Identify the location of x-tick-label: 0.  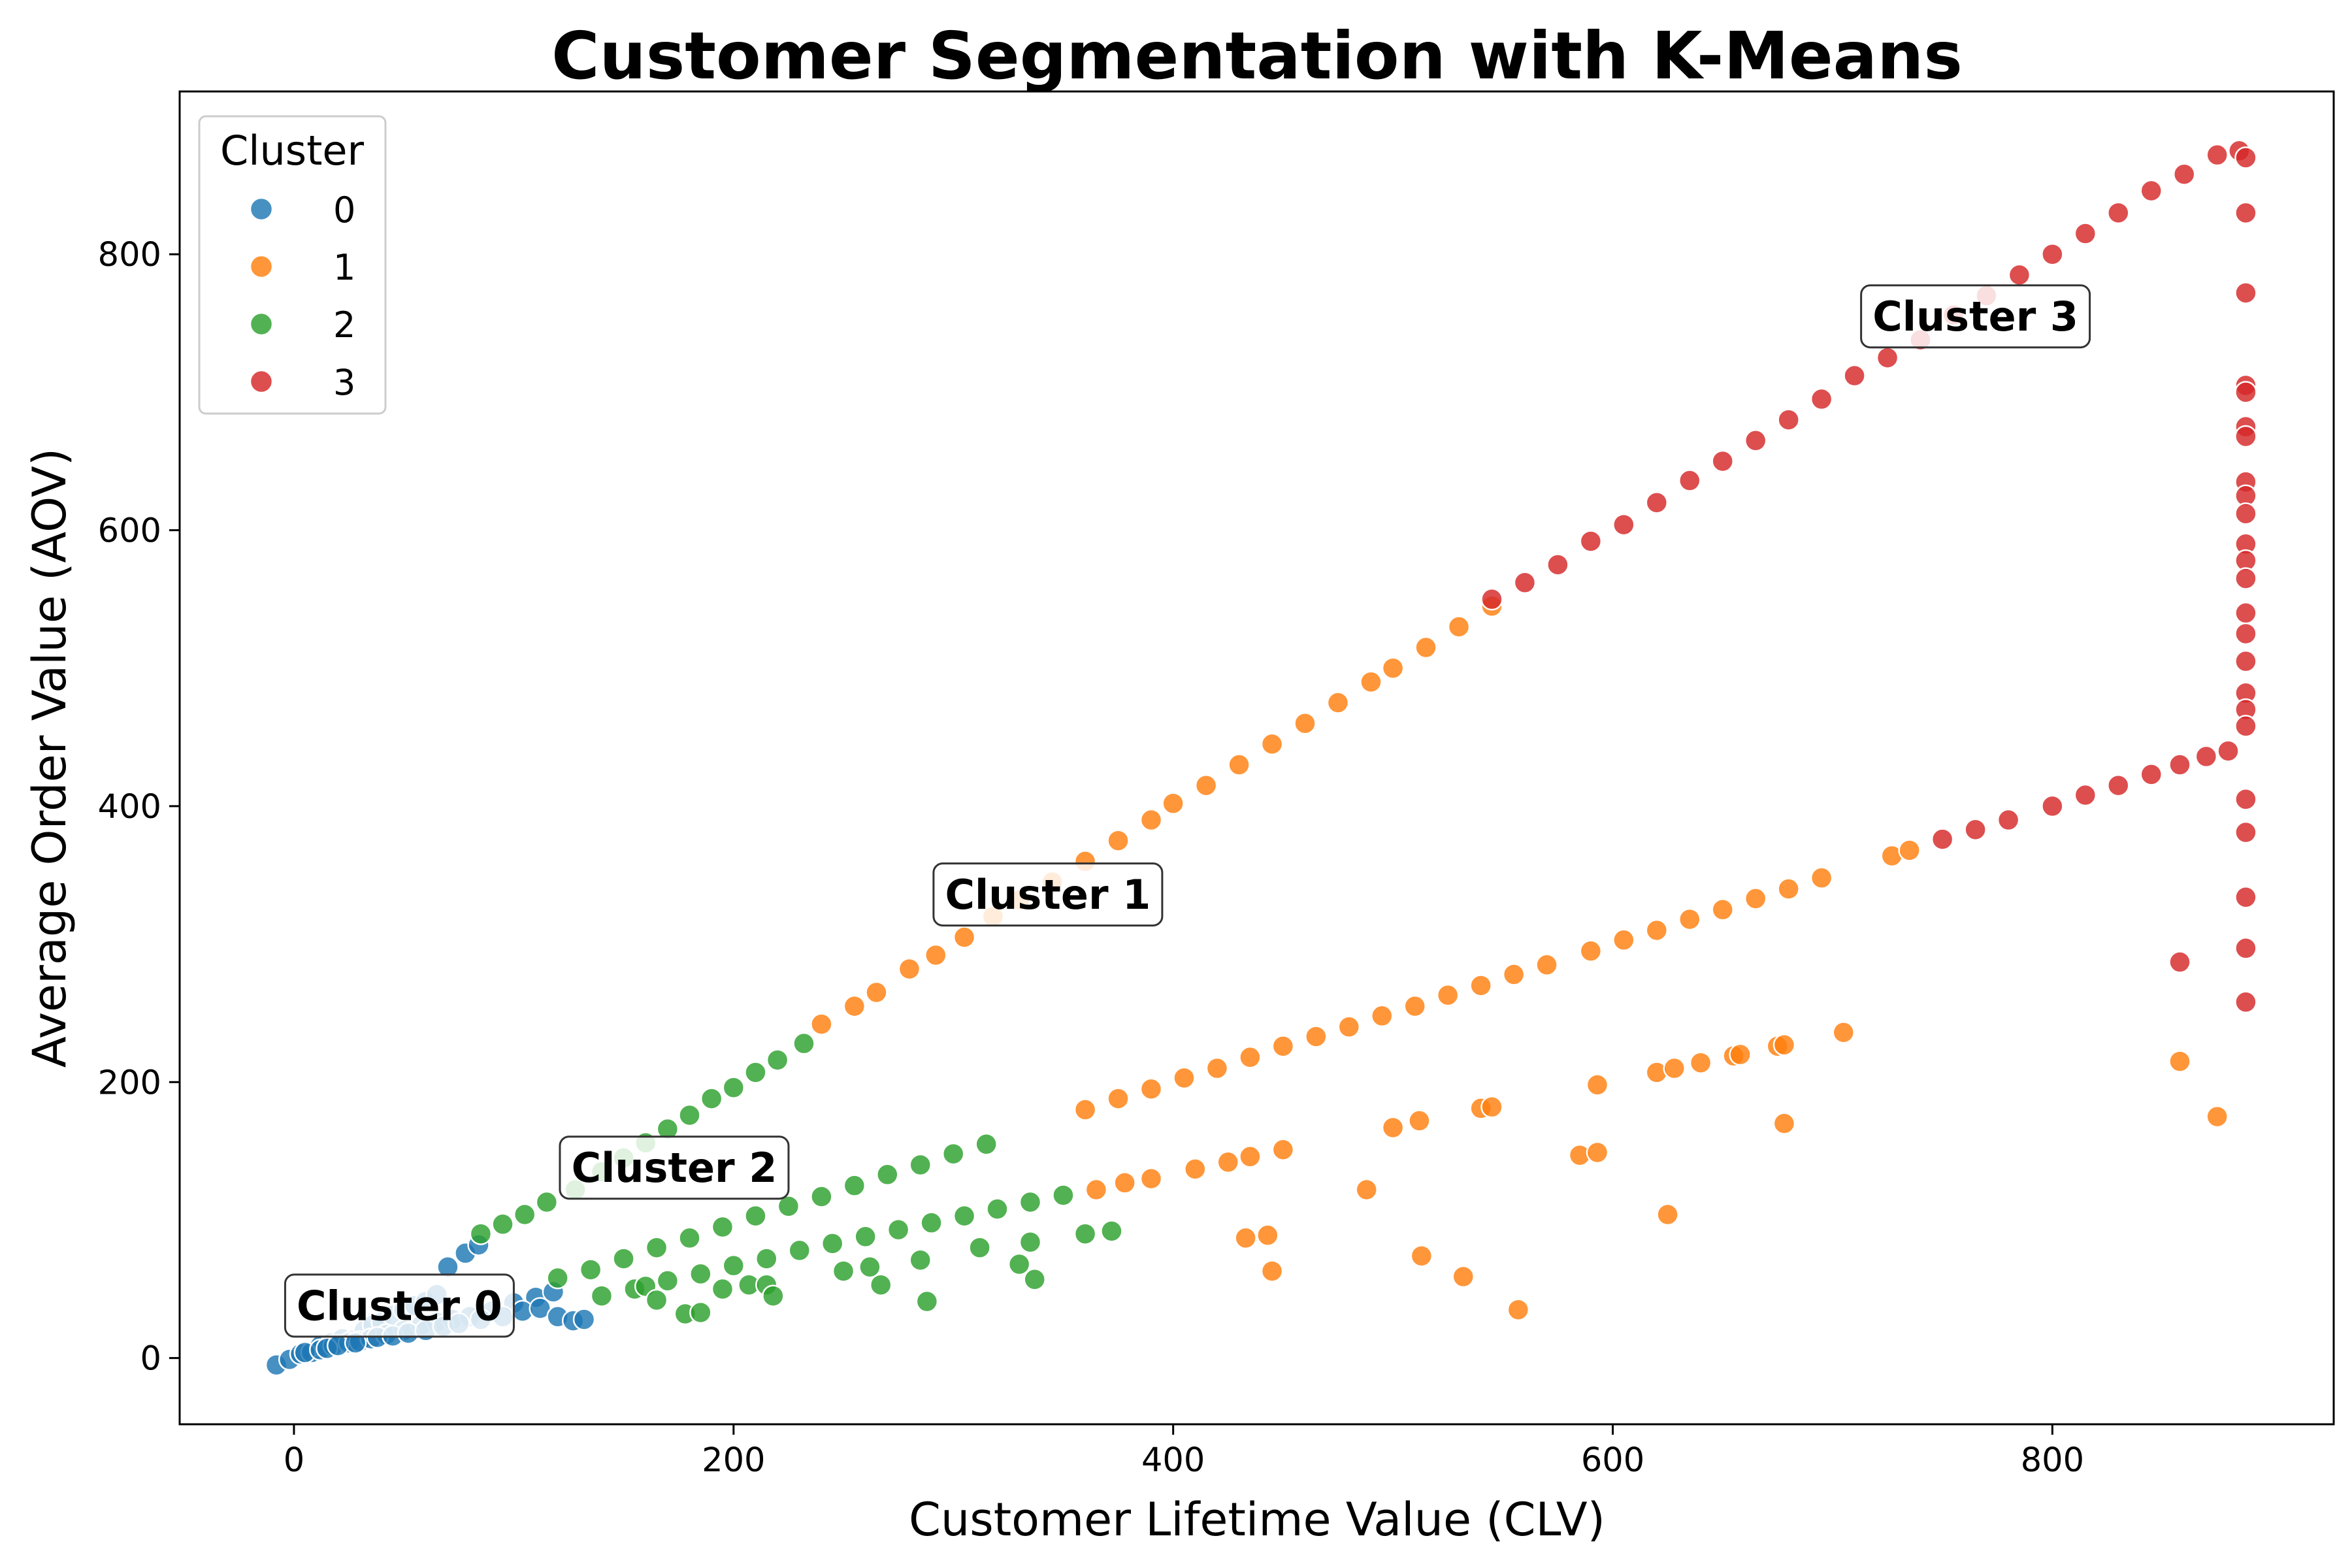
(294, 1460).